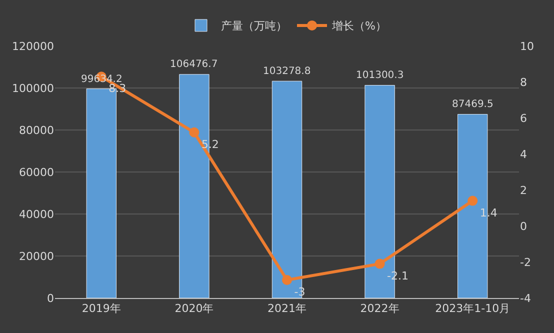 This screenshot has height=333, width=554. I want to click on x-tick-label: 2022年, so click(380, 309).